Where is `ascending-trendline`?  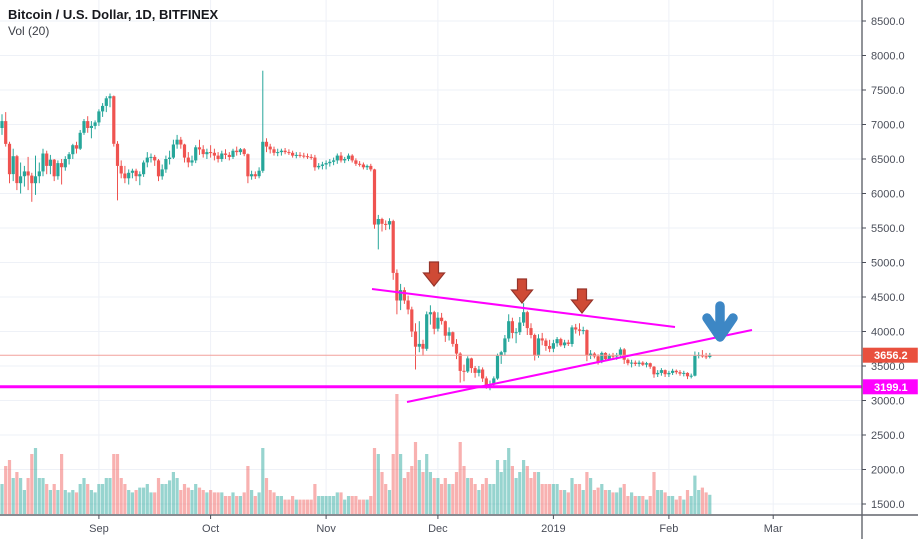
ascending-trendline is located at coordinates (579, 366).